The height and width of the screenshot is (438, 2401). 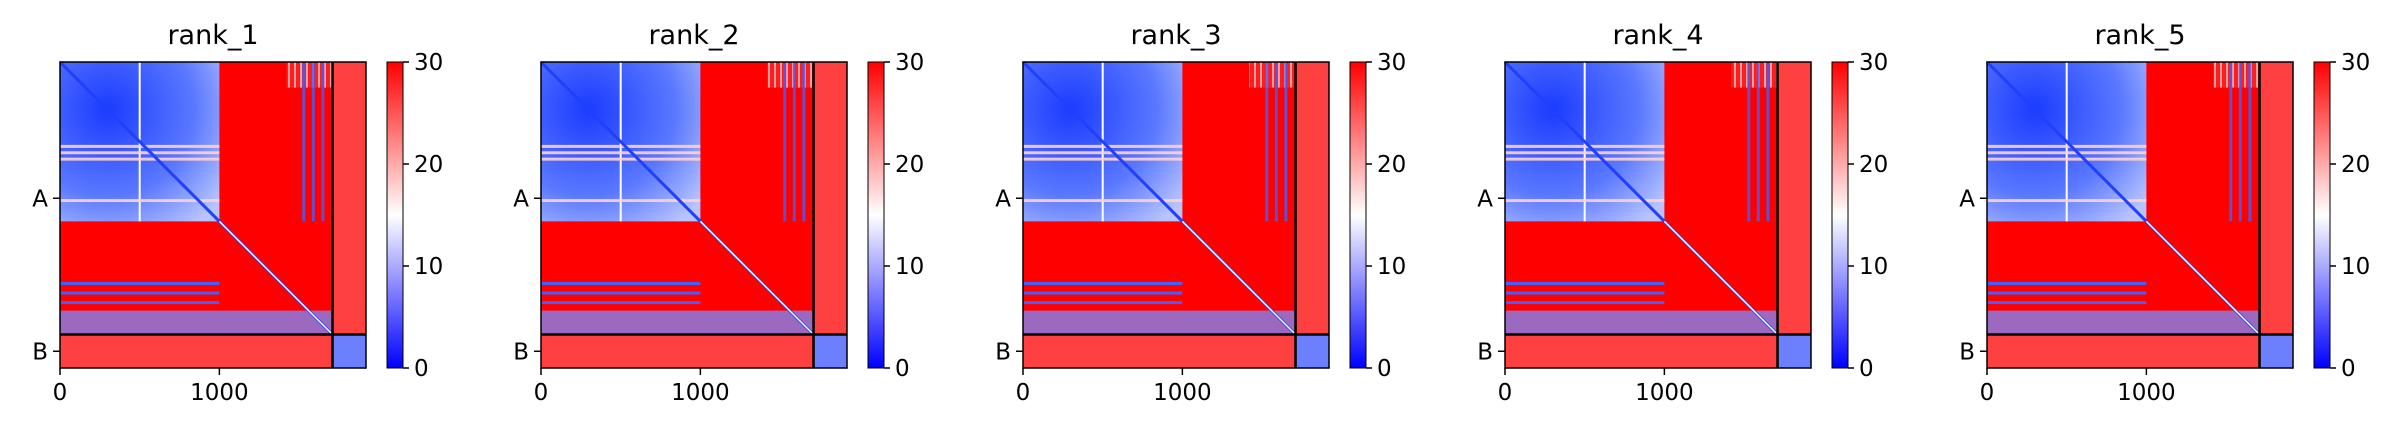 What do you see at coordinates (60, 393) in the screenshot?
I see `x-tick-label: 0` at bounding box center [60, 393].